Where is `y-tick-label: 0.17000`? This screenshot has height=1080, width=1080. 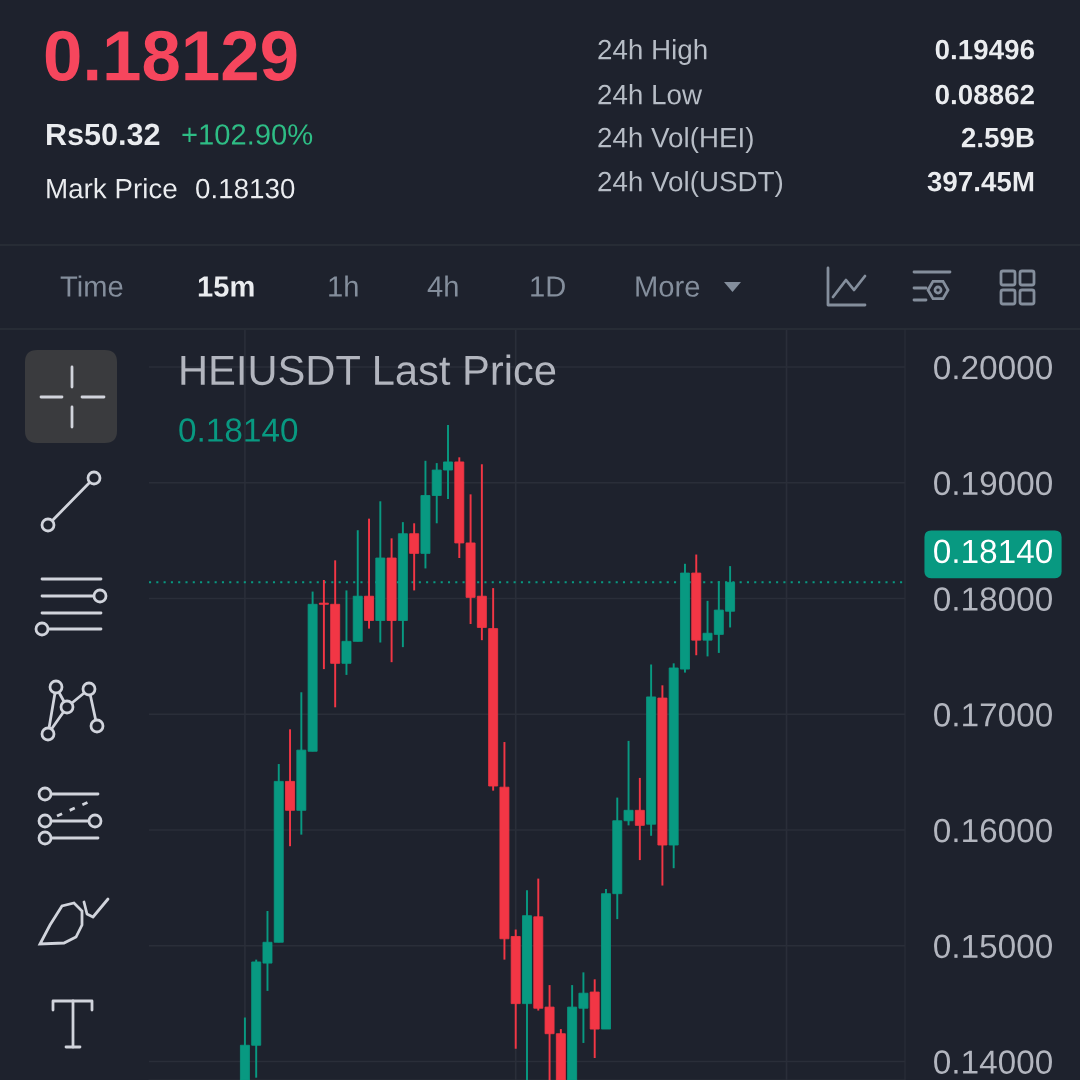 y-tick-label: 0.17000 is located at coordinates (993, 715).